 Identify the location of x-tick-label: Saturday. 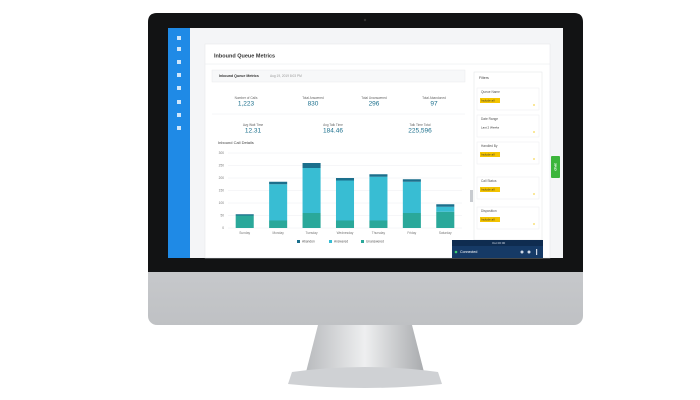
(445, 233).